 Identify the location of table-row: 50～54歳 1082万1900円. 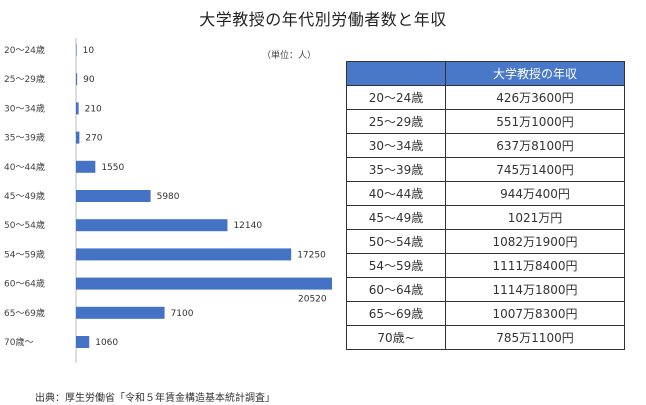
(485, 241).